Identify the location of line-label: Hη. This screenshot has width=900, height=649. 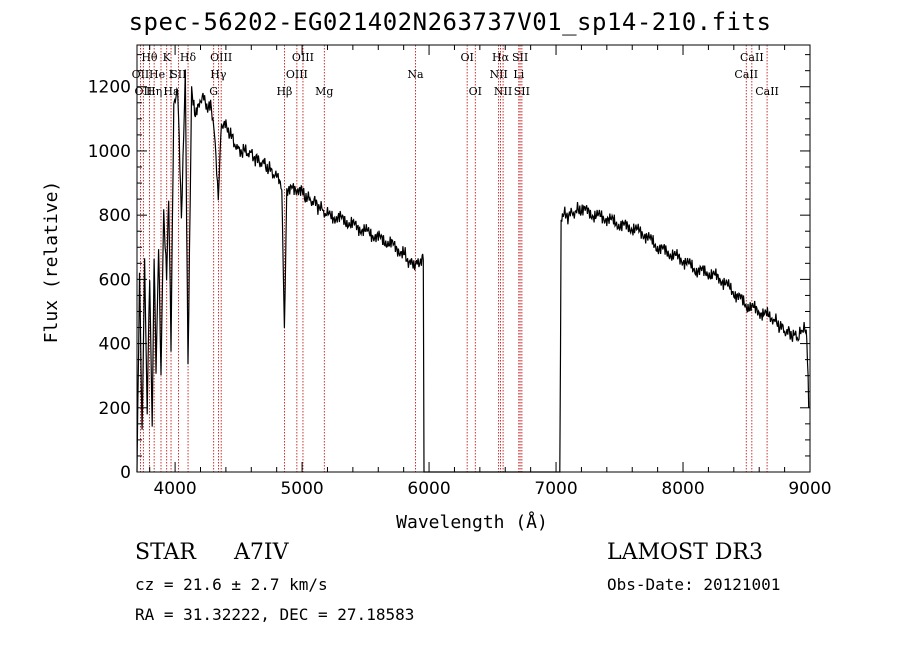
(154, 91).